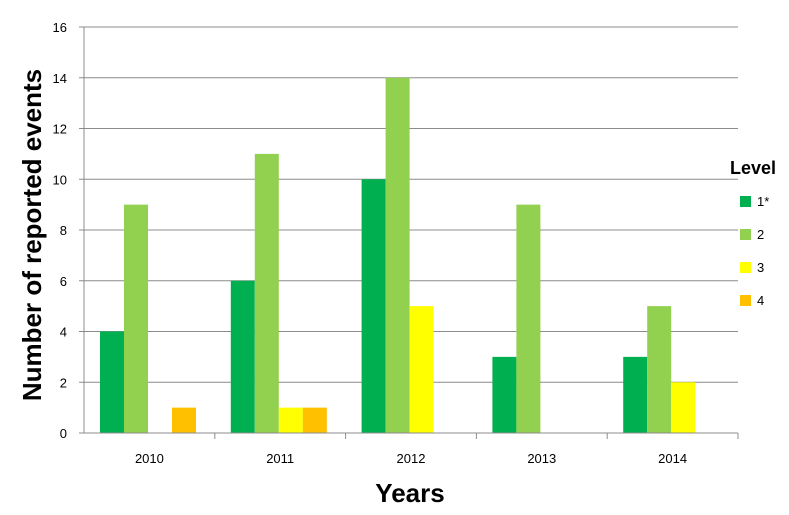 The width and height of the screenshot is (789, 515). What do you see at coordinates (60, 179) in the screenshot?
I see `y-tick-label: 10` at bounding box center [60, 179].